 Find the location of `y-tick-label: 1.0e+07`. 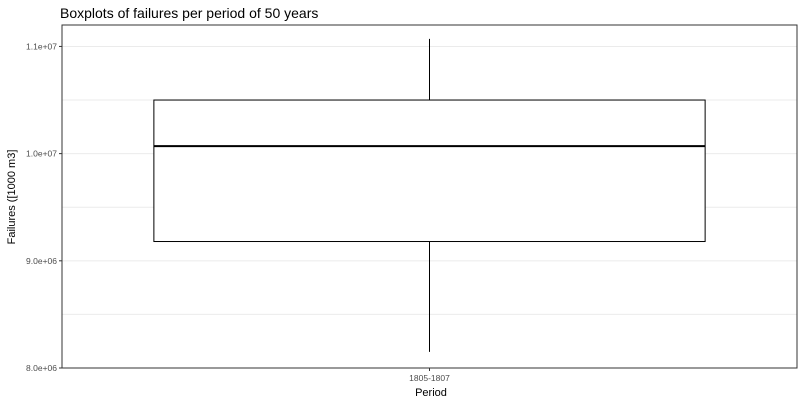

y-tick-label: 1.0e+07 is located at coordinates (41, 154).